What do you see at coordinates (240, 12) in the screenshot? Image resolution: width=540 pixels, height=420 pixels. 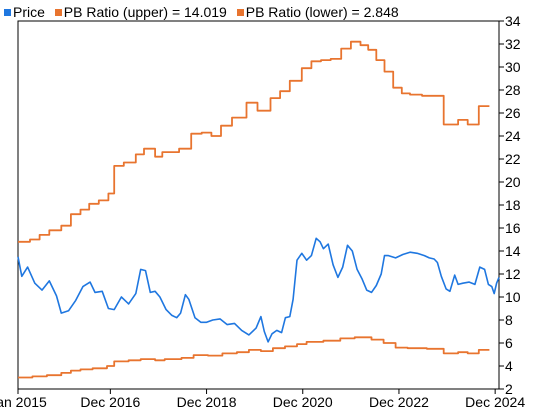 I see `legend-swatch-pb-lower` at bounding box center [240, 12].